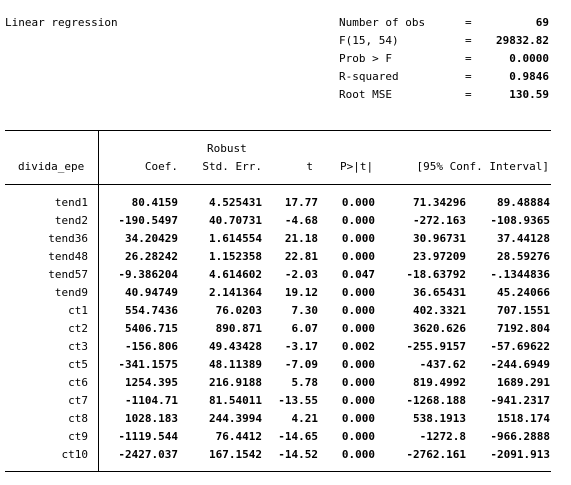  I want to click on row-coef: 40.94749, so click(151, 292).